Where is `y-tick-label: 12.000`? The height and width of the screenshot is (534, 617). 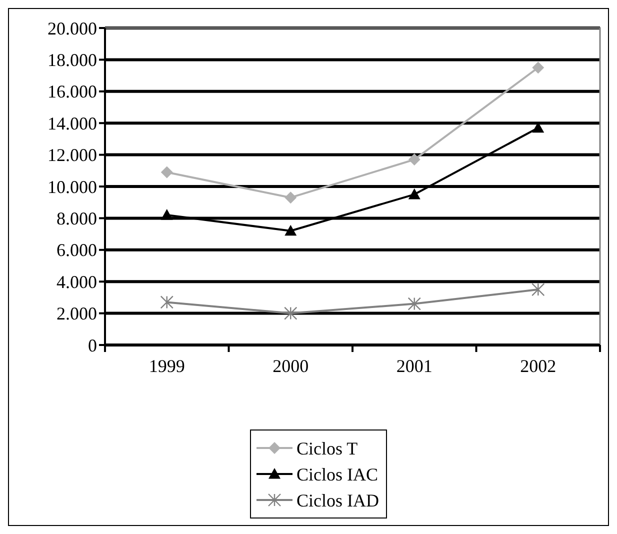
y-tick-label: 12.000 is located at coordinates (72, 155).